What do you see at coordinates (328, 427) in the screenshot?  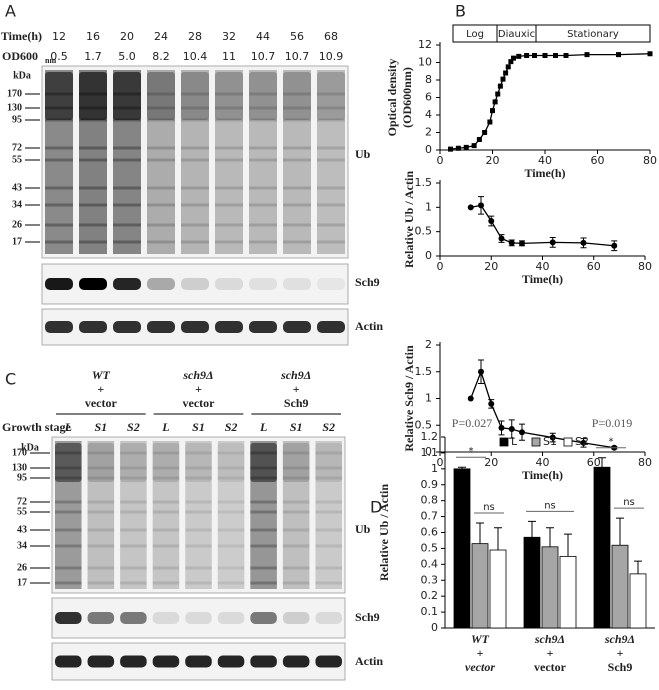 I see `stage: S2` at bounding box center [328, 427].